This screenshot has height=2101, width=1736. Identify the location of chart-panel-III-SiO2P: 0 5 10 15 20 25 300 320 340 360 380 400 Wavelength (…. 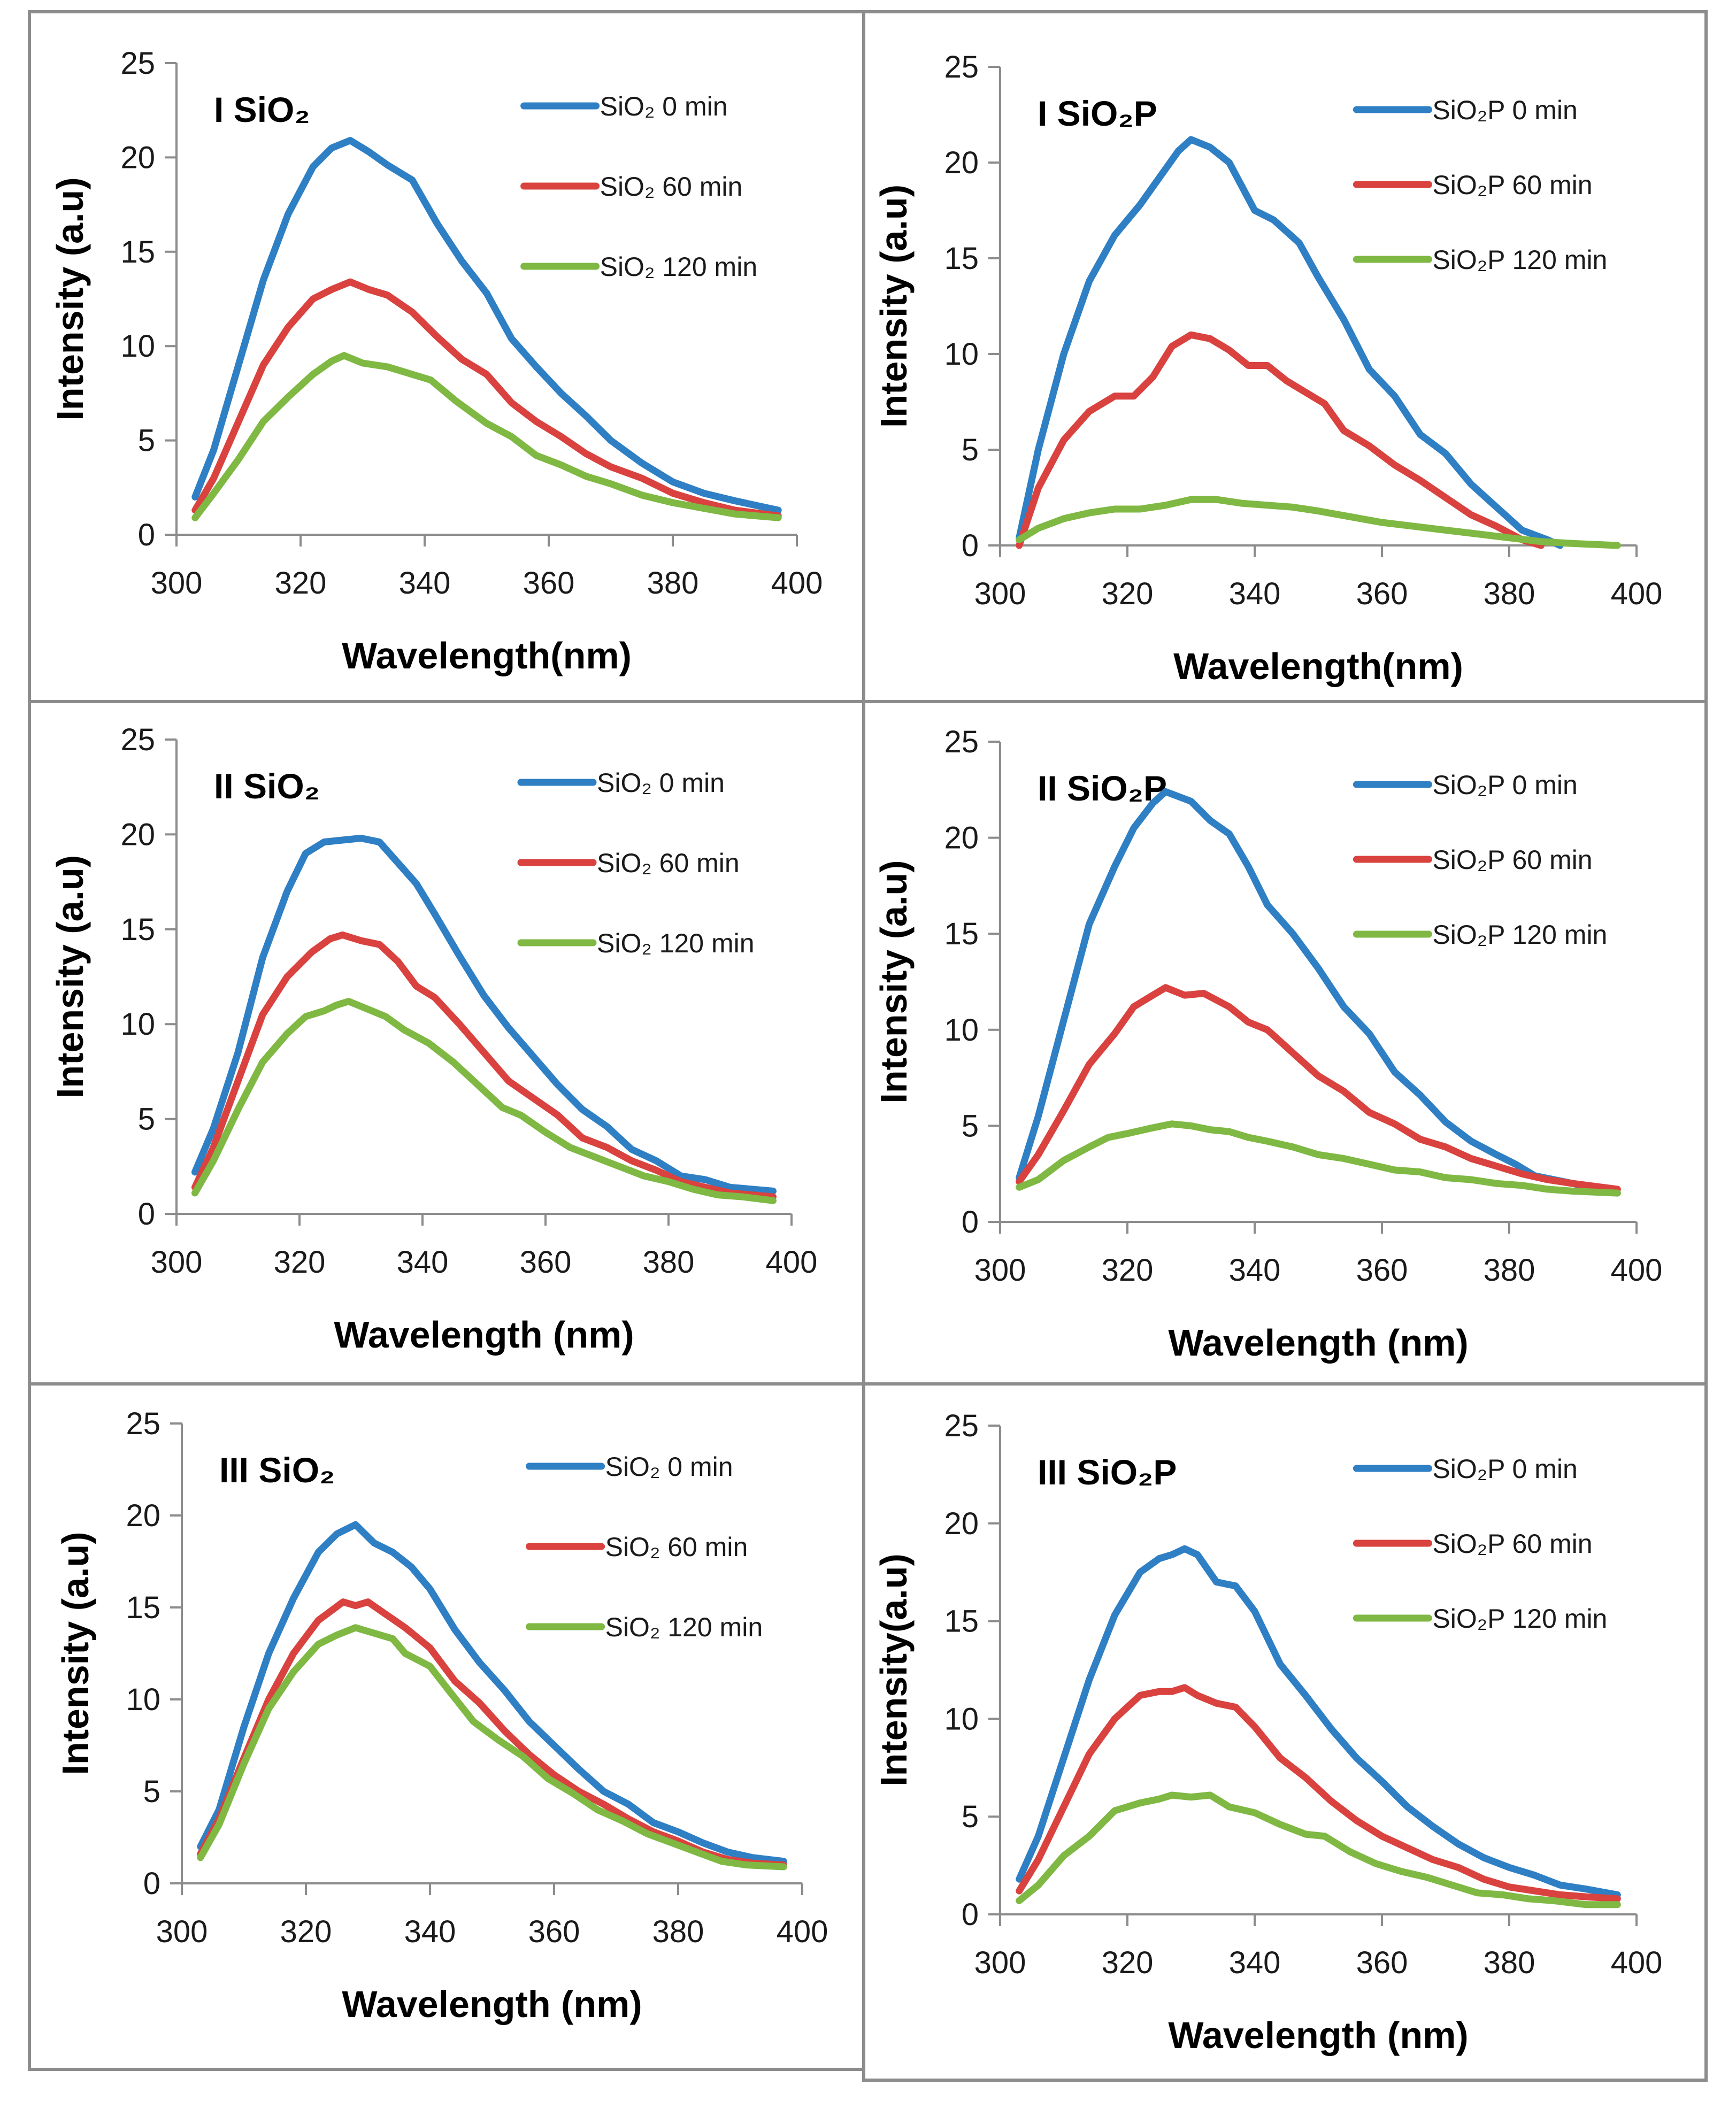
(1267, 1732).